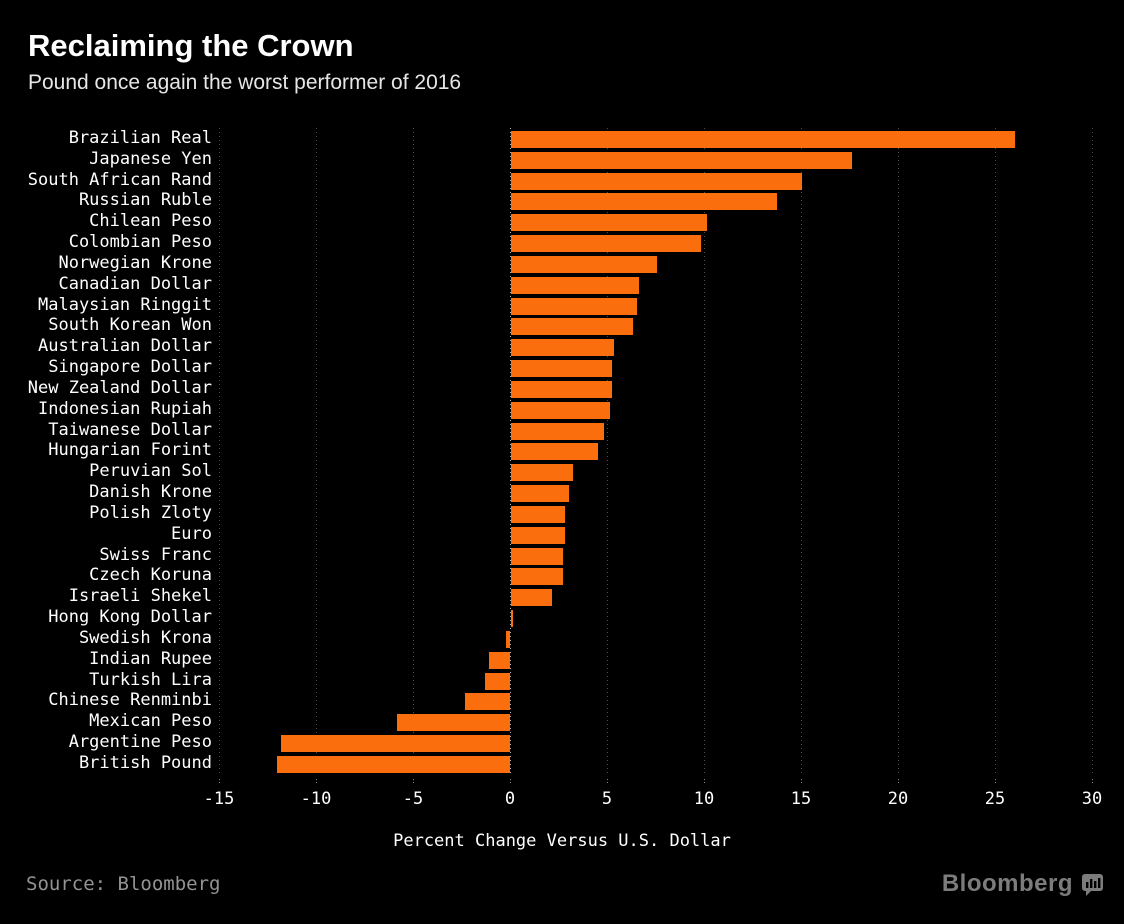  What do you see at coordinates (130, 450) in the screenshot?
I see `category-label: Hungarian Forint` at bounding box center [130, 450].